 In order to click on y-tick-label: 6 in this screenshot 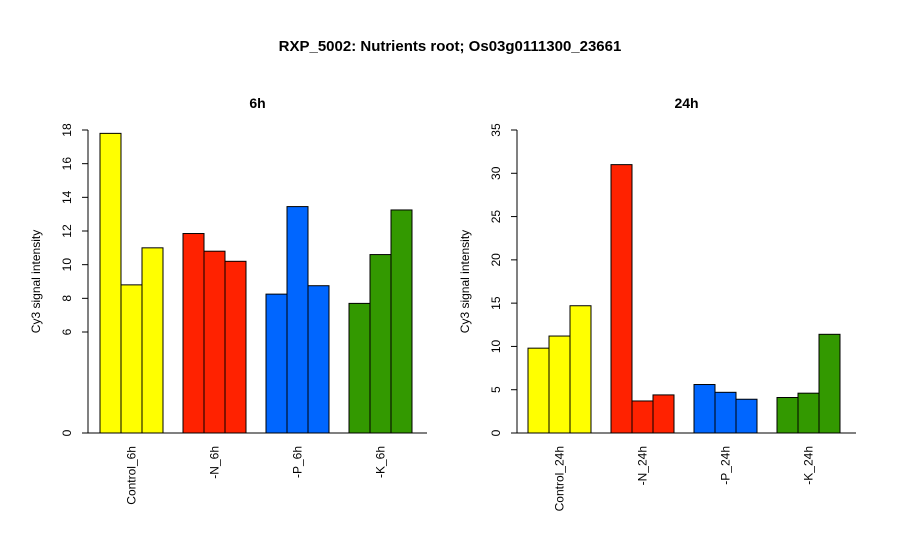, I will do `click(67, 331)`.